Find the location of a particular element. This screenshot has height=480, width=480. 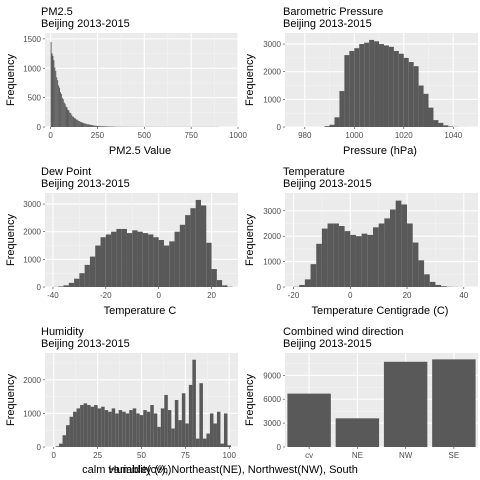

y-tick-label: 2000 is located at coordinates (272, 72).